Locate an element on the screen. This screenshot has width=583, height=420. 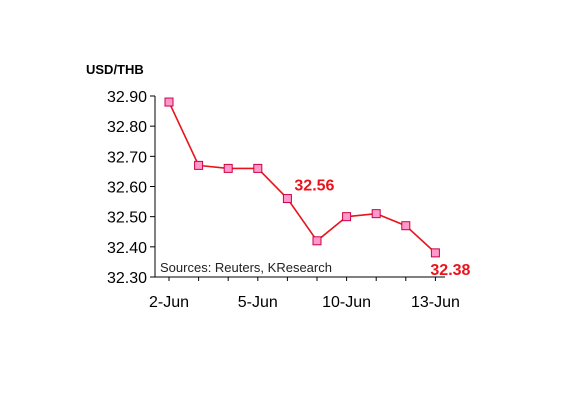
y-tick-label: 32.90 is located at coordinates (127, 97).